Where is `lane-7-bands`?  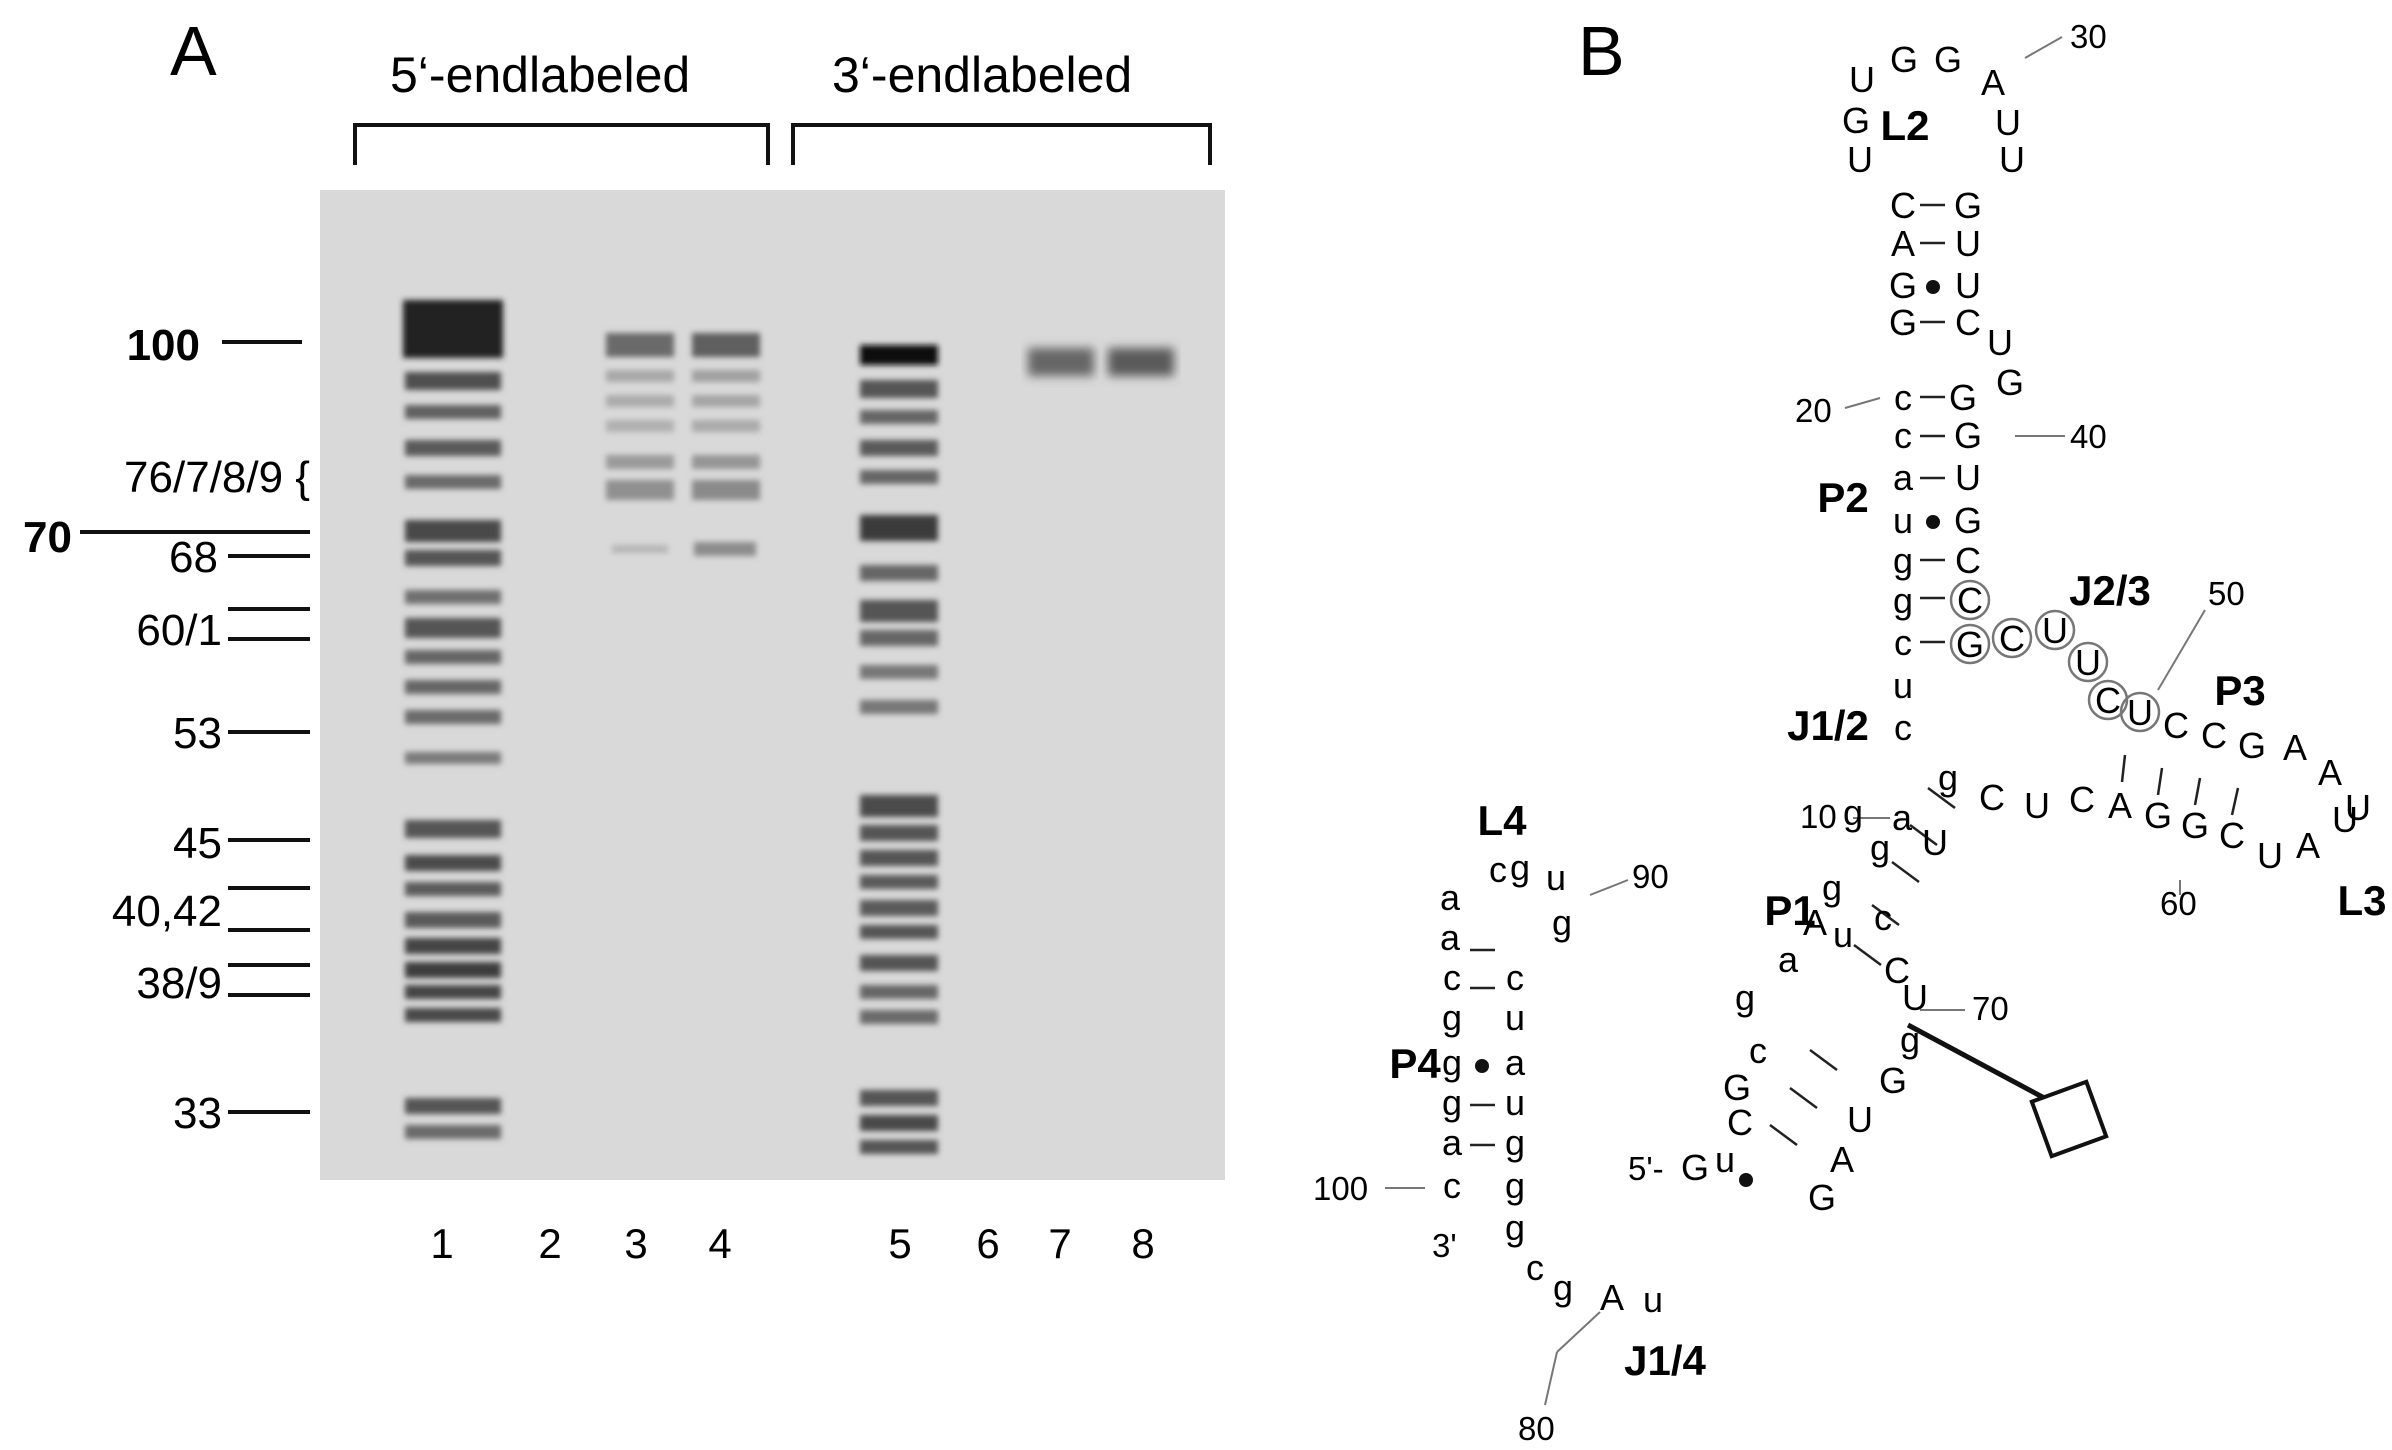
lane-7-bands is located at coordinates (1061, 362).